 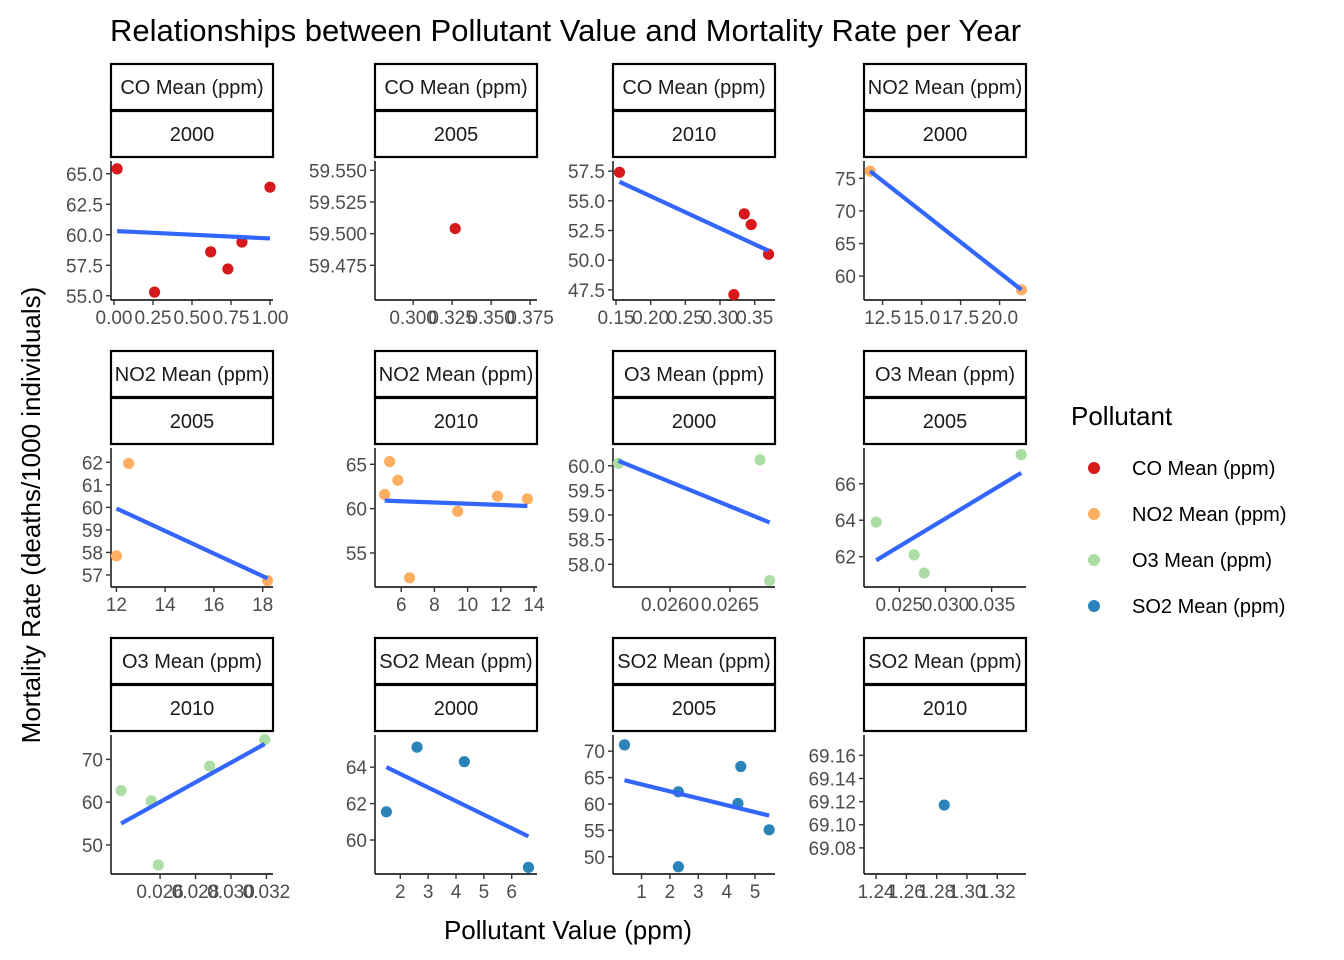 I want to click on x-tick-label: 1.28, so click(x=936, y=892).